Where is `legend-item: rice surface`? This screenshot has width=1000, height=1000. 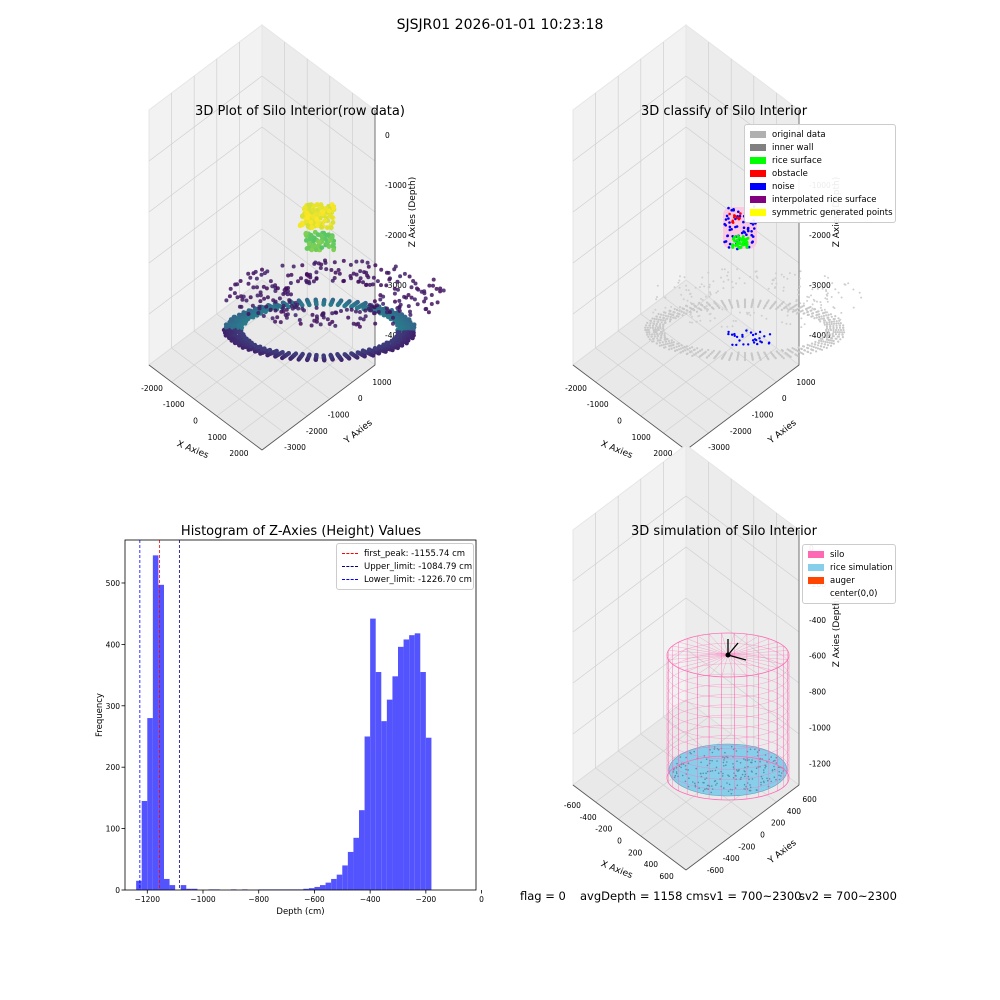
legend-item: rice surface is located at coordinates (820, 160).